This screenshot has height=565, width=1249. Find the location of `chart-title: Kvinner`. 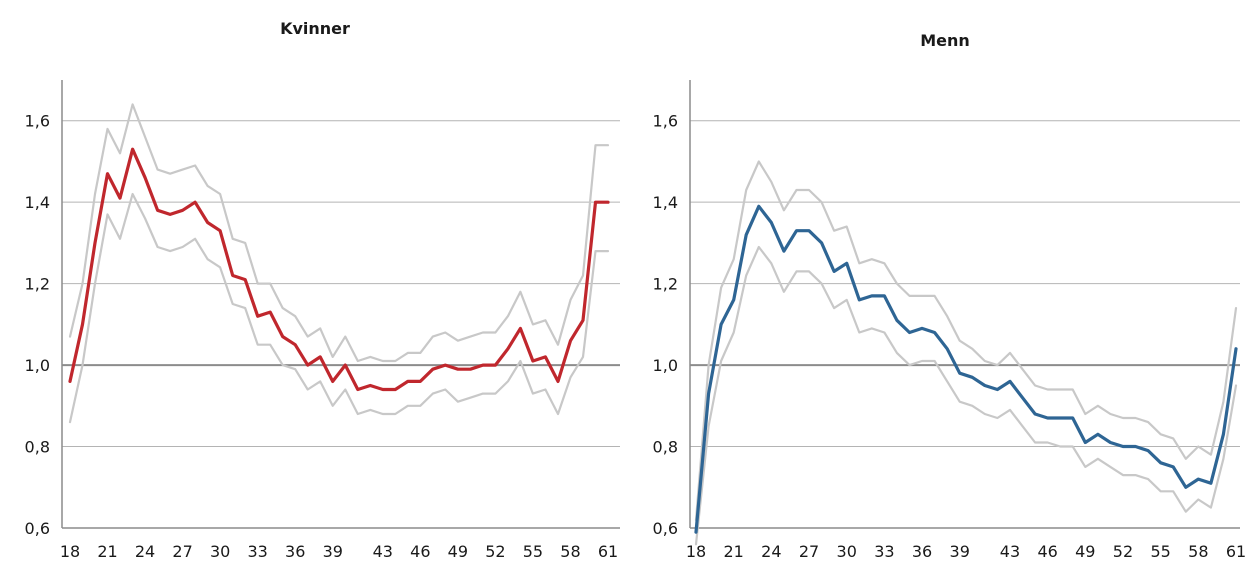

chart-title: Kvinner is located at coordinates (315, 28).